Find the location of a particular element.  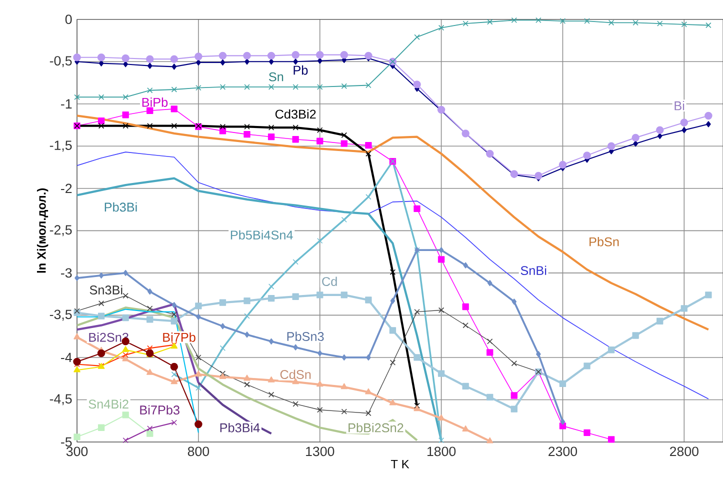

series-label: PbSn3 is located at coordinates (305, 336).